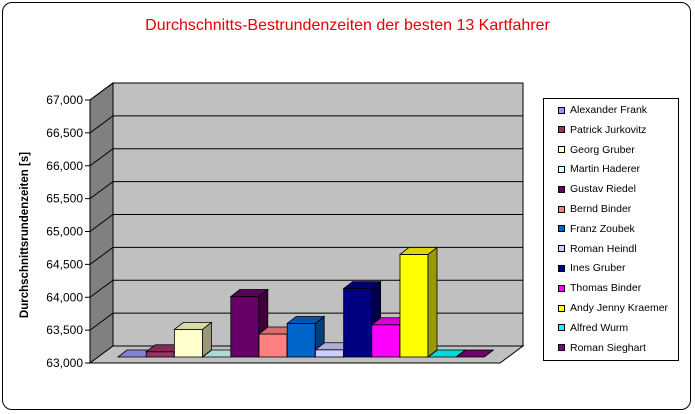 The image size is (695, 414). What do you see at coordinates (64, 100) in the screenshot?
I see `y-tick-label: 67,000` at bounding box center [64, 100].